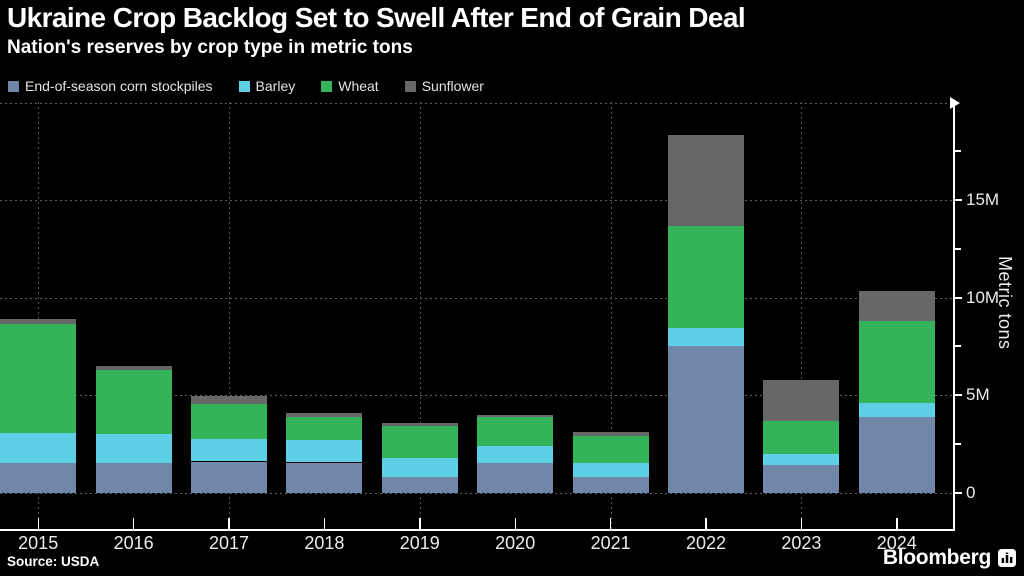  What do you see at coordinates (38, 321) in the screenshot?
I see `bar-segment-sunflower-2015` at bounding box center [38, 321].